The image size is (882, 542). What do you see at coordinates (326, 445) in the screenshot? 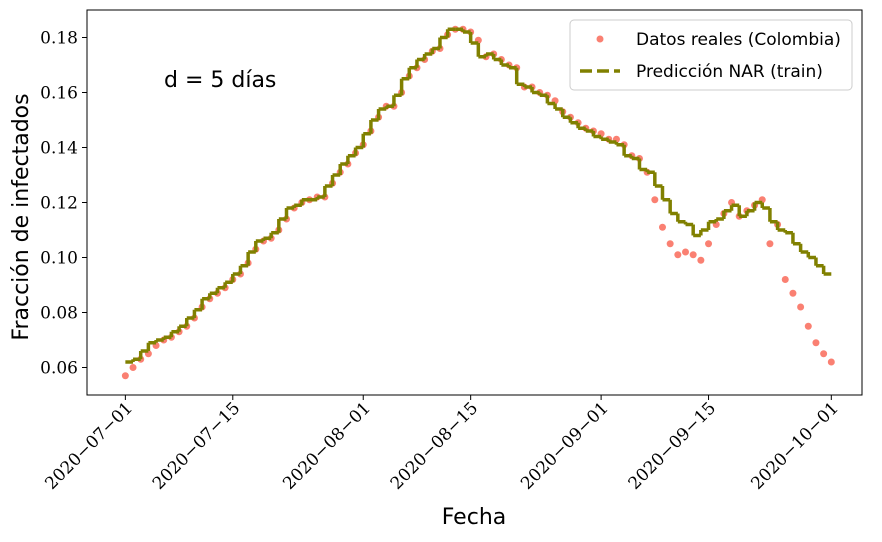
I see `x-tick-label: 2020−08−01` at bounding box center [326, 445].